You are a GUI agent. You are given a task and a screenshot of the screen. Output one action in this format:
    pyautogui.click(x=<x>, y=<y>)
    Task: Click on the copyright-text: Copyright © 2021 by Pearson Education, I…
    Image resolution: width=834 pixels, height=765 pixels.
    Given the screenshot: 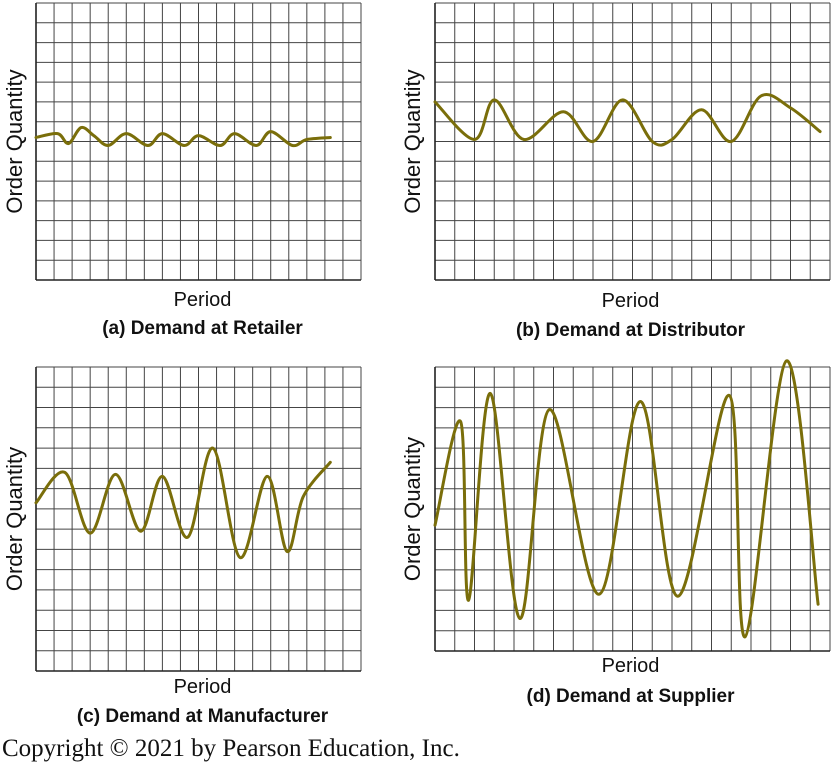 What is the action you would take?
    pyautogui.click(x=231, y=748)
    